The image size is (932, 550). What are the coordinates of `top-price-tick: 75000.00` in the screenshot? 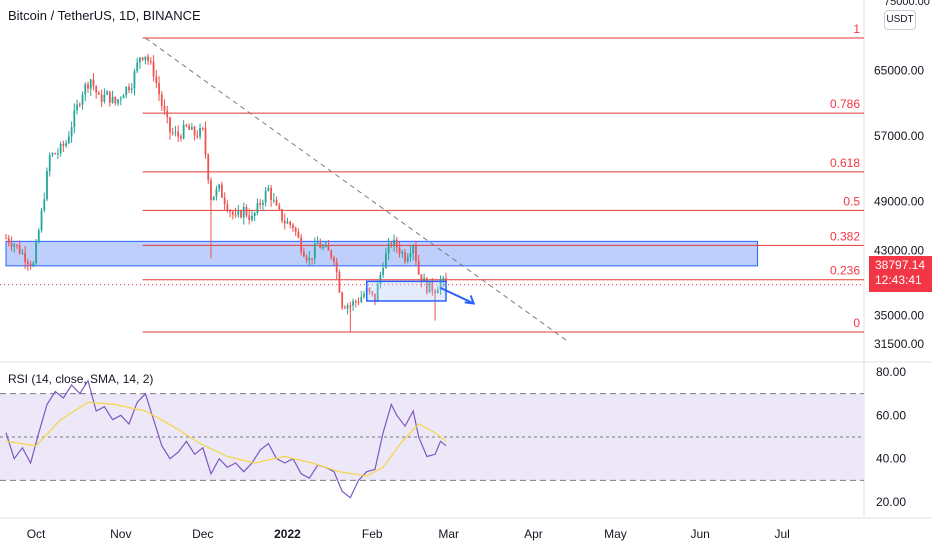 It's located at (907, 4).